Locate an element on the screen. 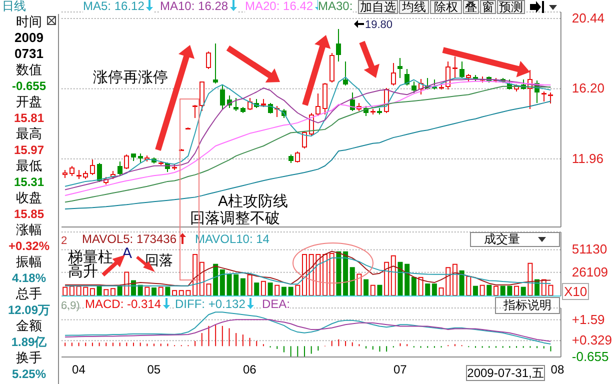 This screenshot has width=614, height=384. y-tick-label: +0.329 is located at coordinates (592, 340).